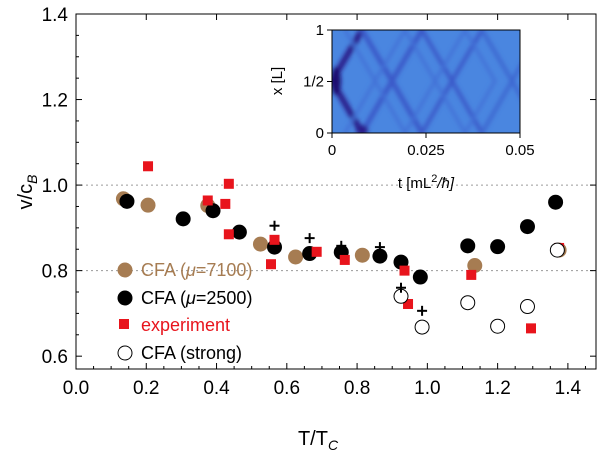 The height and width of the screenshot is (453, 603). I want to click on legend-marker-mu2500, so click(125, 298).